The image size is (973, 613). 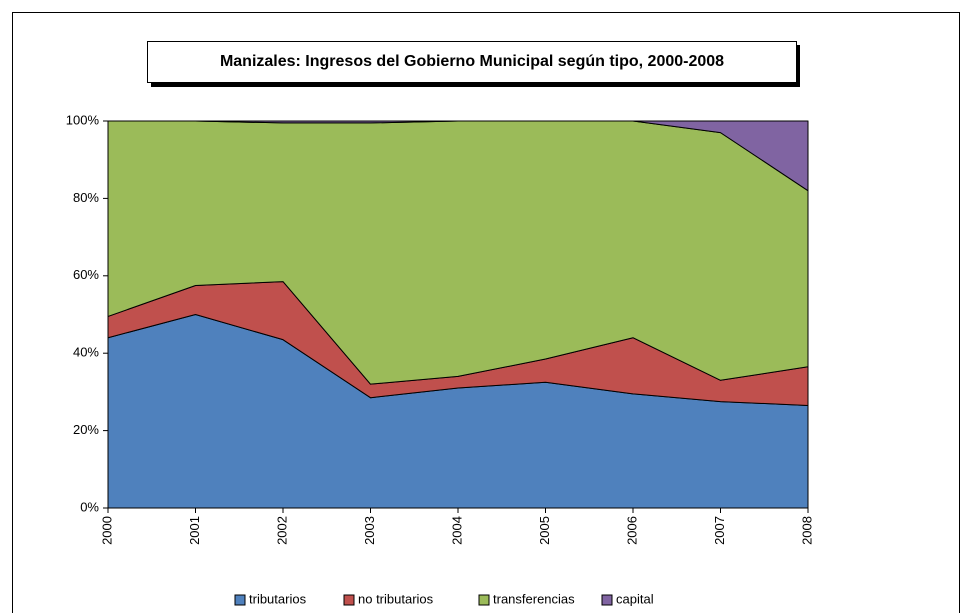 I want to click on x-tick-label: 2003, so click(x=369, y=530).